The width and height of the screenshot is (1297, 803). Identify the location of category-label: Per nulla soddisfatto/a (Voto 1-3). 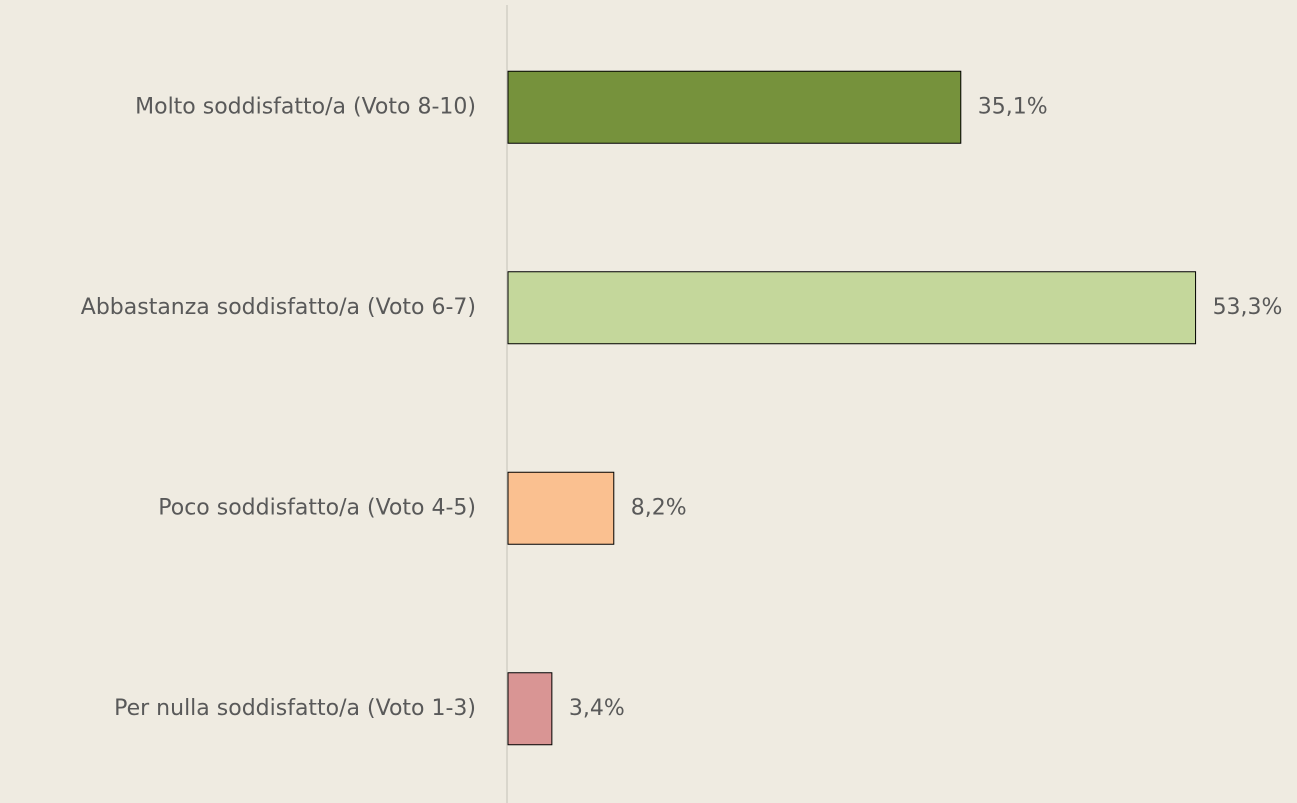
(295, 708).